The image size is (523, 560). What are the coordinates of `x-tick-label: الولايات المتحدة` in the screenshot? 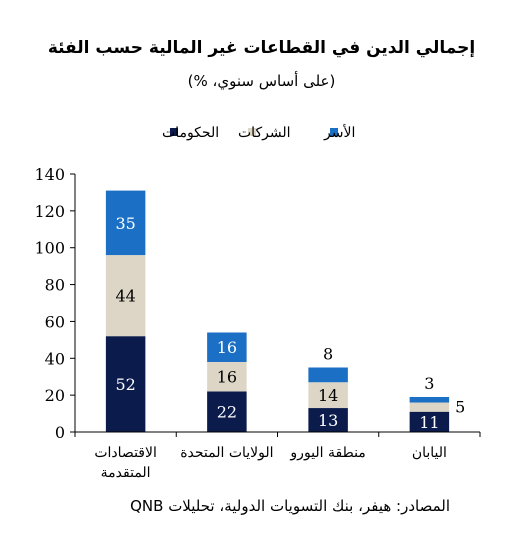 It's located at (226, 453).